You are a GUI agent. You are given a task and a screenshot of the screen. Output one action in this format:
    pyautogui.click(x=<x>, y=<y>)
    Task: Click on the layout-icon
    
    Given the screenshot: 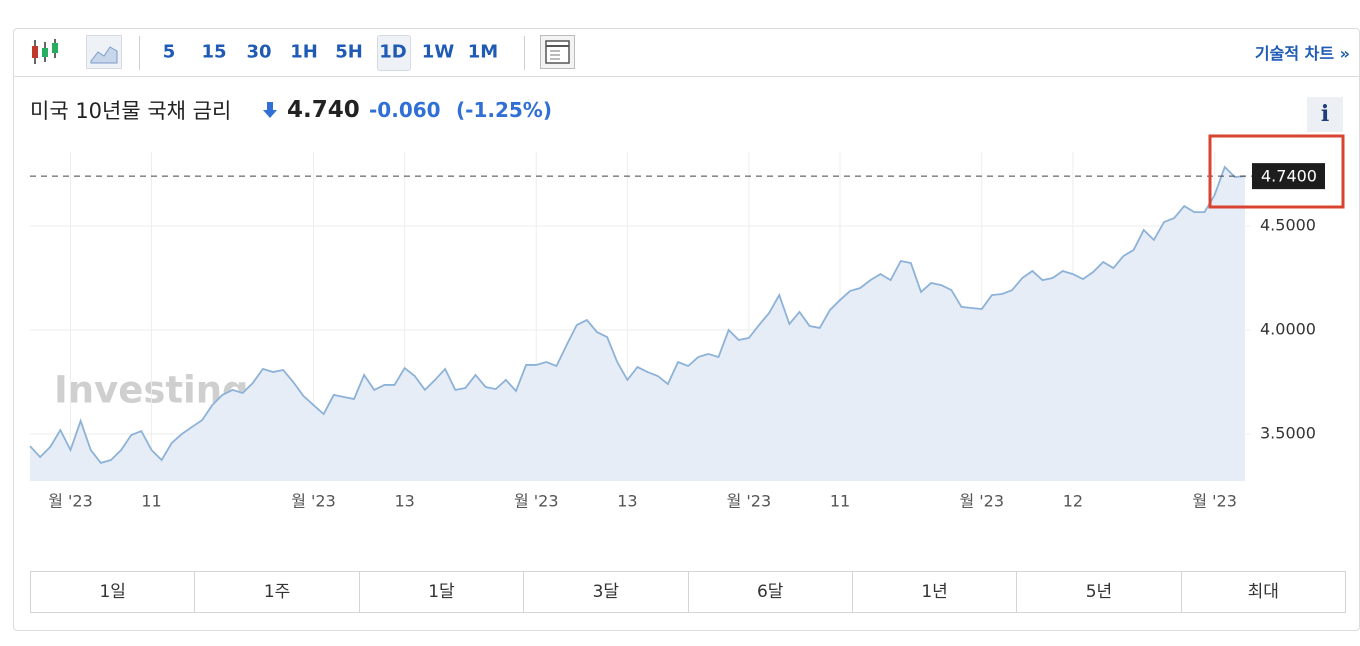 What is the action you would take?
    pyautogui.click(x=557, y=52)
    